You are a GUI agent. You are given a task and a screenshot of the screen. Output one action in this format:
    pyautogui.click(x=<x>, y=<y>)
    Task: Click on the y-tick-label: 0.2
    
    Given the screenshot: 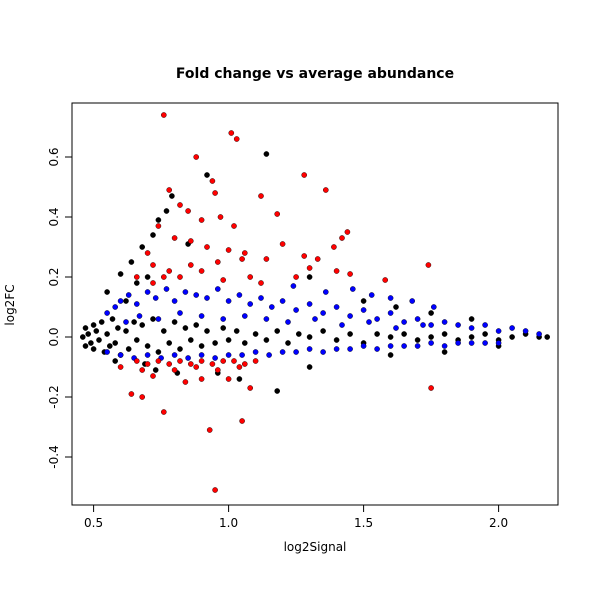 What is the action you would take?
    pyautogui.click(x=54, y=276)
    